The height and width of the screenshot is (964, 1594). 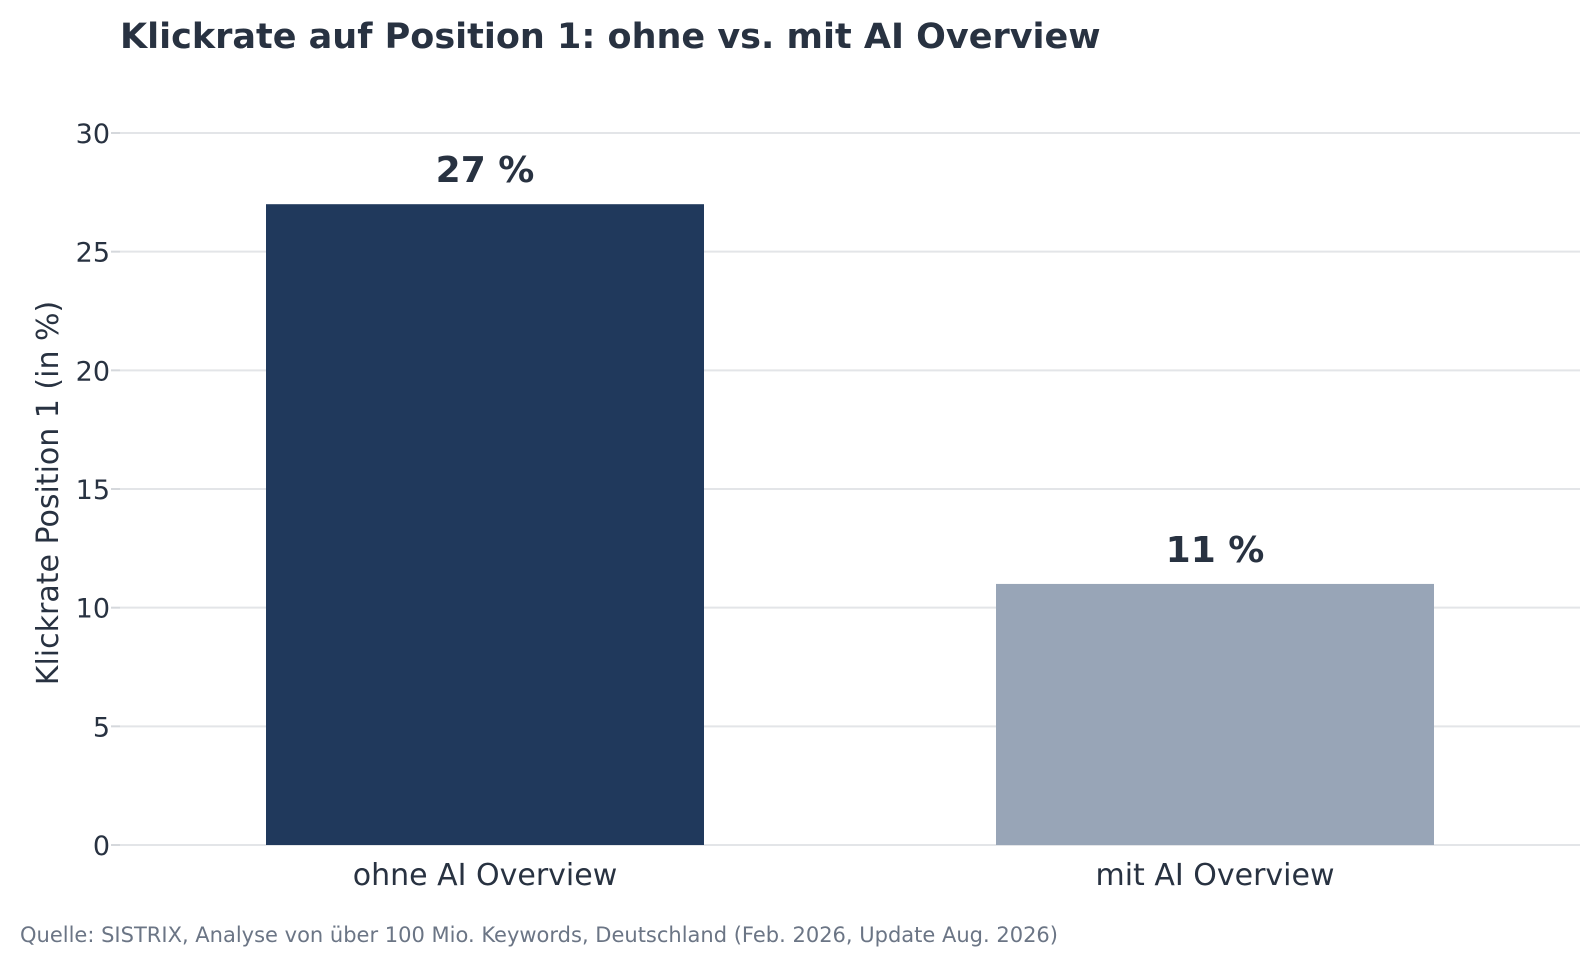 What do you see at coordinates (485, 875) in the screenshot?
I see `x-tick-label: ohne AI Overview` at bounding box center [485, 875].